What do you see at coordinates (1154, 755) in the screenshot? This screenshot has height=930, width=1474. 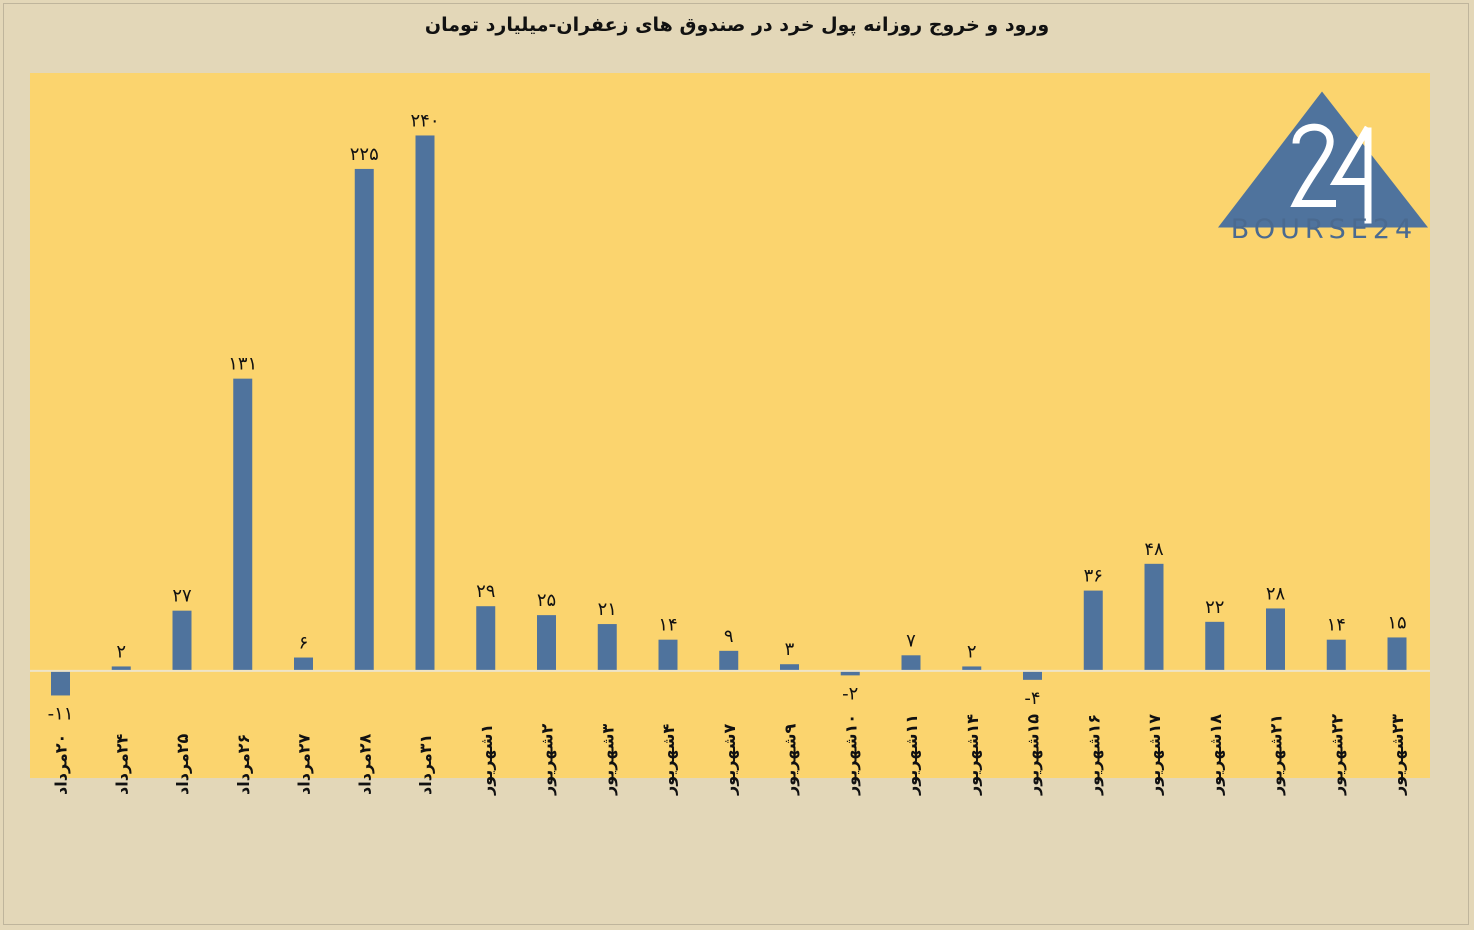 I see `x-tick-label: ۱۷شهریور` at bounding box center [1154, 755].